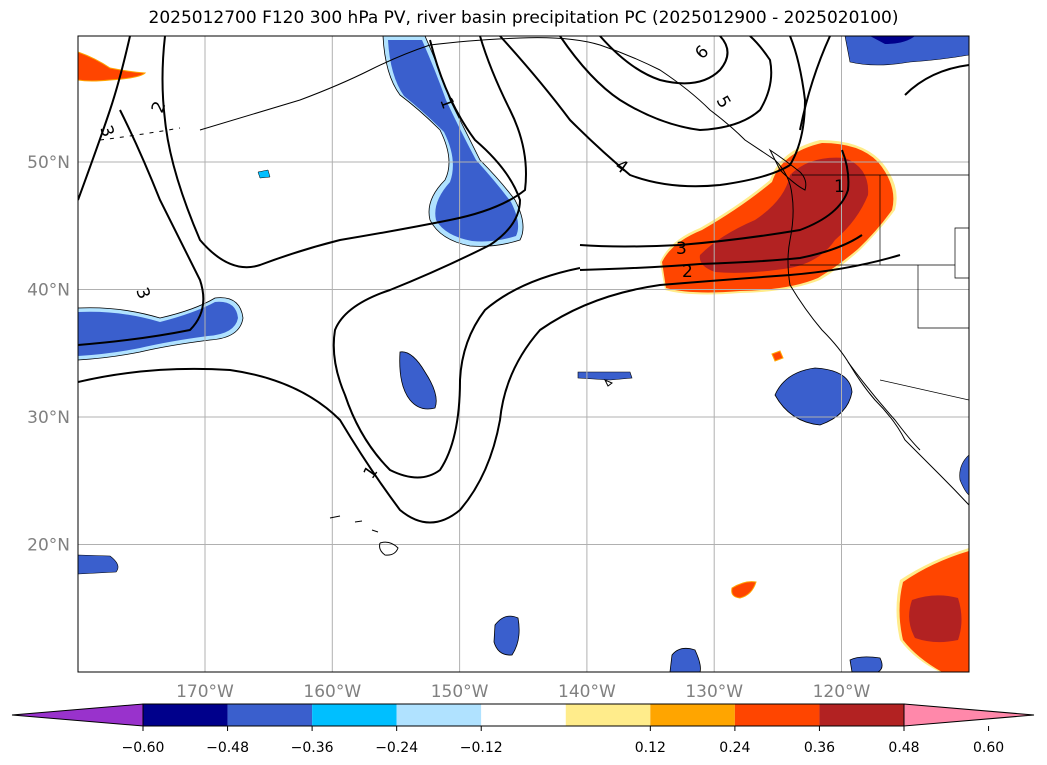 The image size is (1047, 765). I want to click on pv-label-3-west: 3, so click(142, 293).